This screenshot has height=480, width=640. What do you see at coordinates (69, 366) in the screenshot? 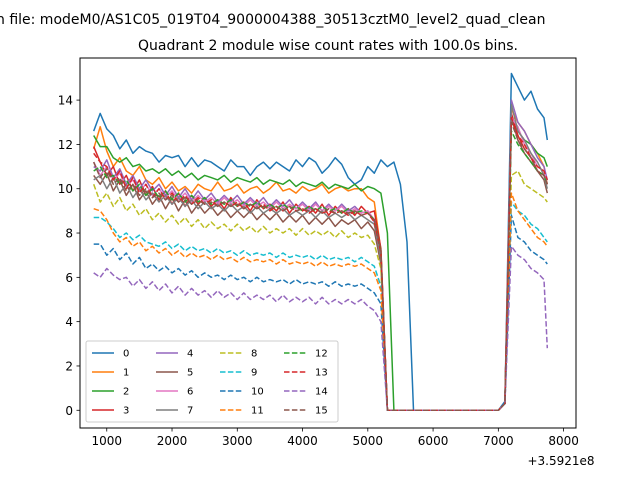
I see `y-tick-label: 2` at bounding box center [69, 366].